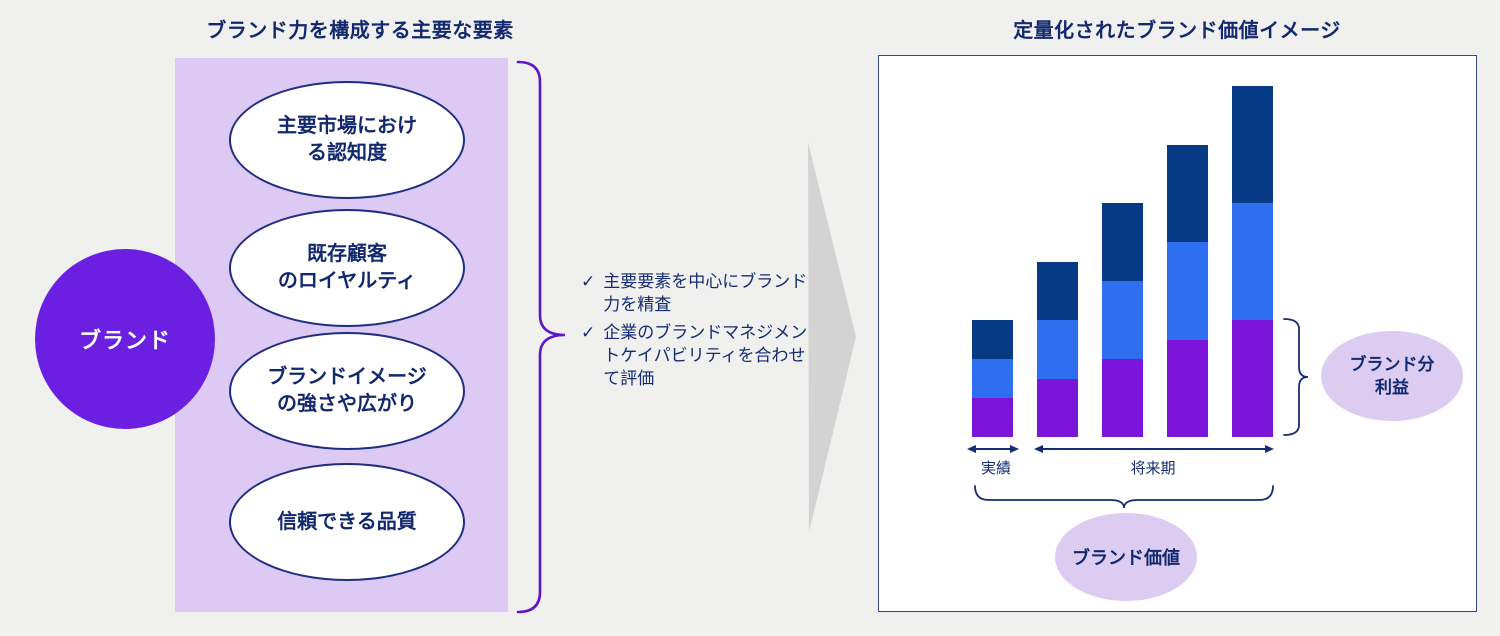  What do you see at coordinates (1124, 497) in the screenshot?
I see `brand-value-brace` at bounding box center [1124, 497].